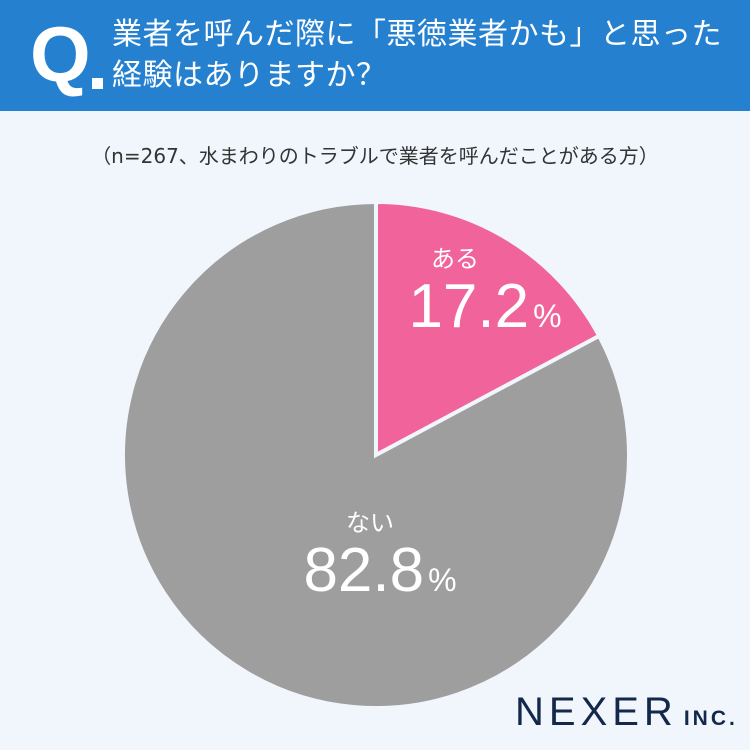  I want to click on q-dot, so click(97, 83).